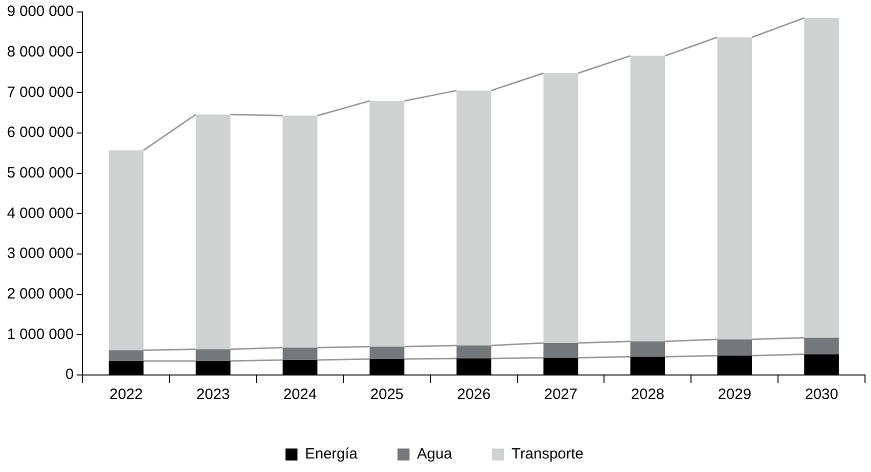 Image resolution: width=871 pixels, height=472 pixels. I want to click on y-tick-label: 4 000 000, so click(40, 213).